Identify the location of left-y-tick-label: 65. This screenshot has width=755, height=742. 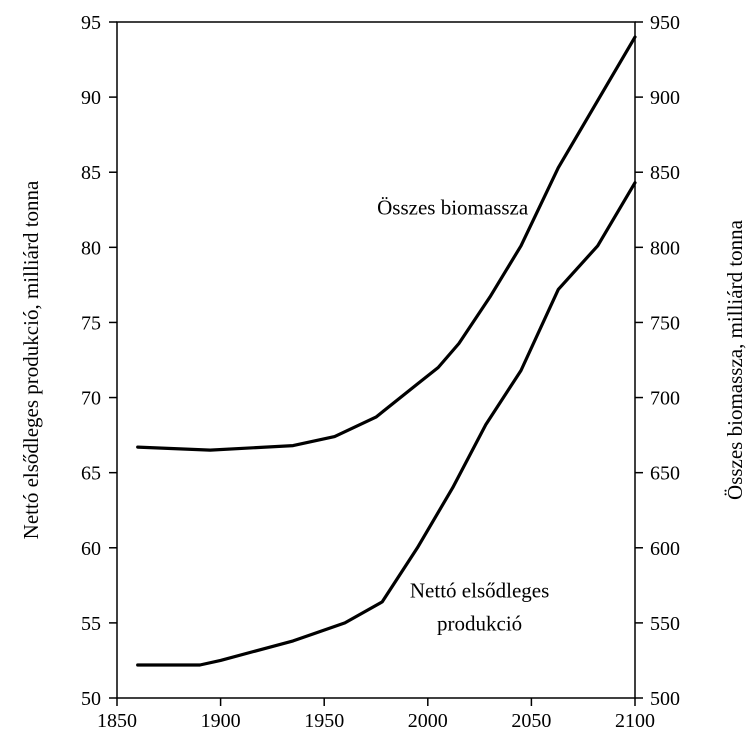
(91, 474).